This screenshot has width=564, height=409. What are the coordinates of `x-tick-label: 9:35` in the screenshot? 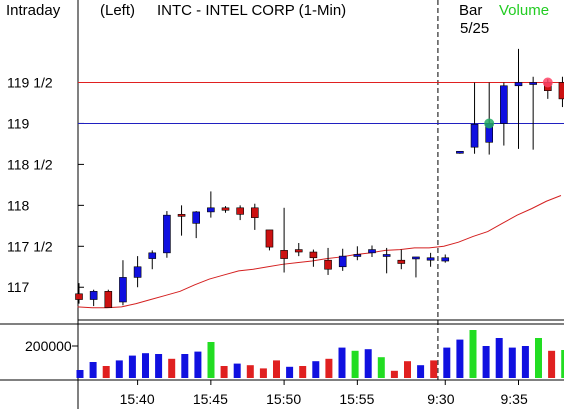 It's located at (514, 399).